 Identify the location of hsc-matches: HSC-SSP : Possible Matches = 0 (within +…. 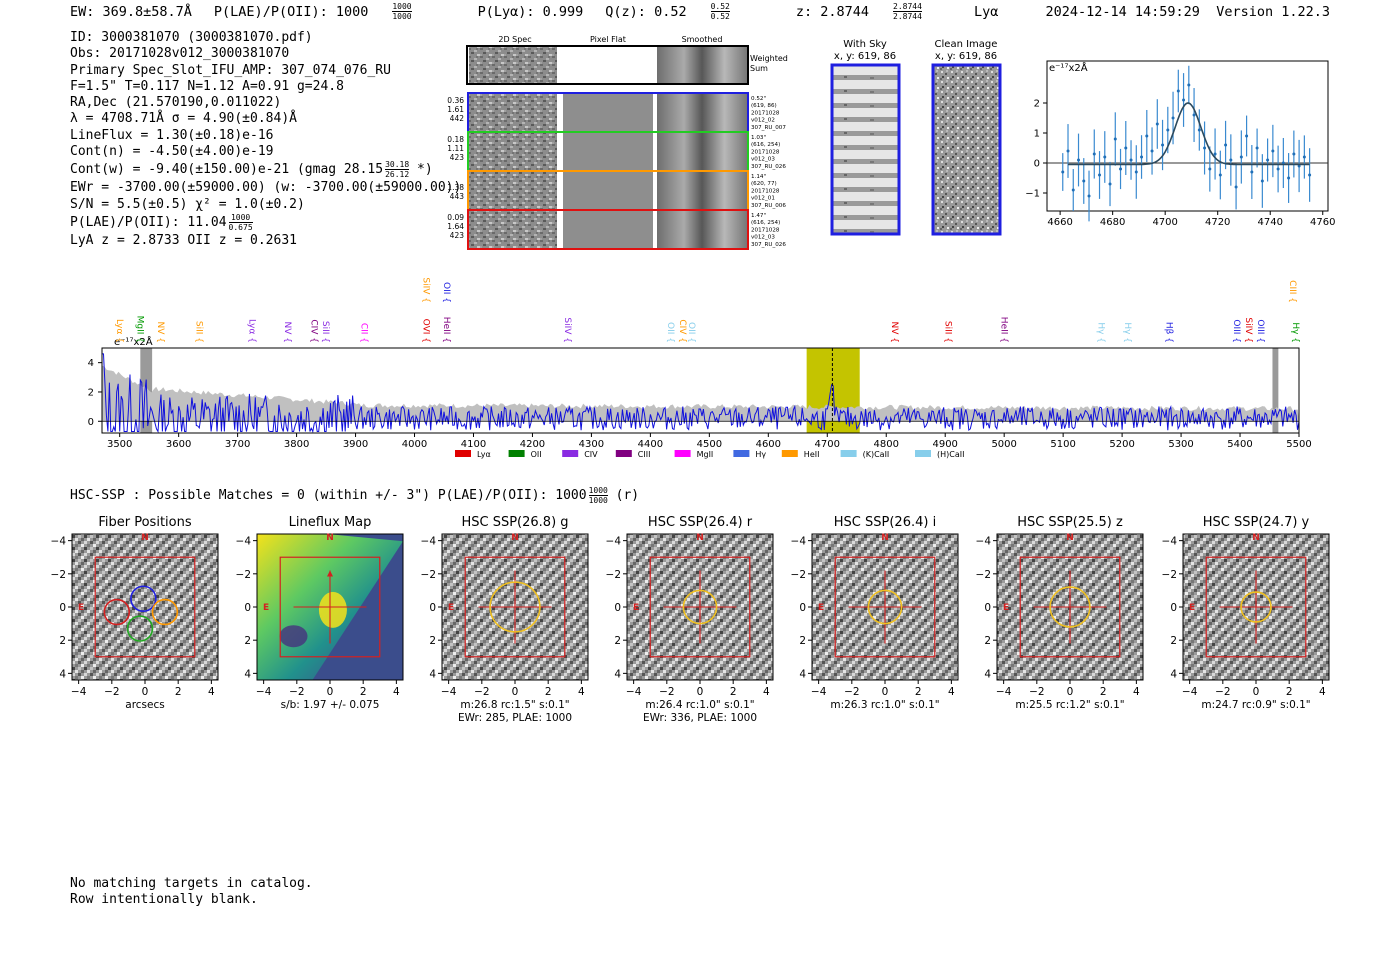
(328, 495).